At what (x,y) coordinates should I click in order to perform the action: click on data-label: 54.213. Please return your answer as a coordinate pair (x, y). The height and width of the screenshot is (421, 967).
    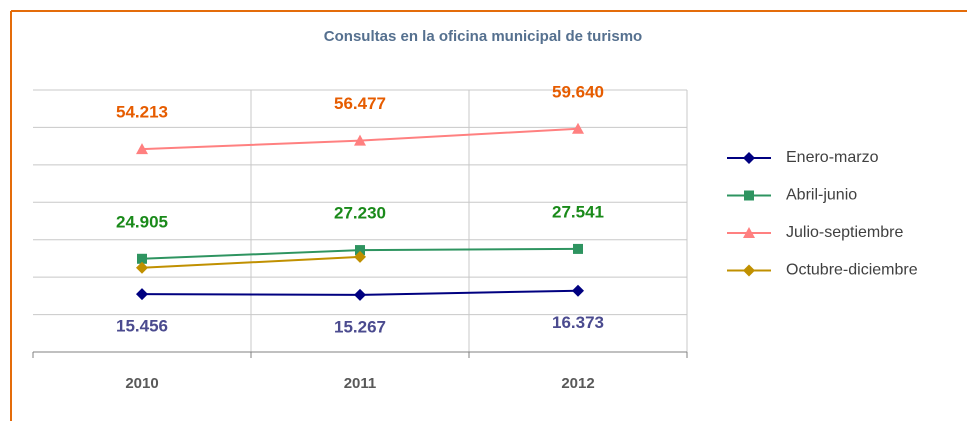
    Looking at the image, I should click on (142, 112).